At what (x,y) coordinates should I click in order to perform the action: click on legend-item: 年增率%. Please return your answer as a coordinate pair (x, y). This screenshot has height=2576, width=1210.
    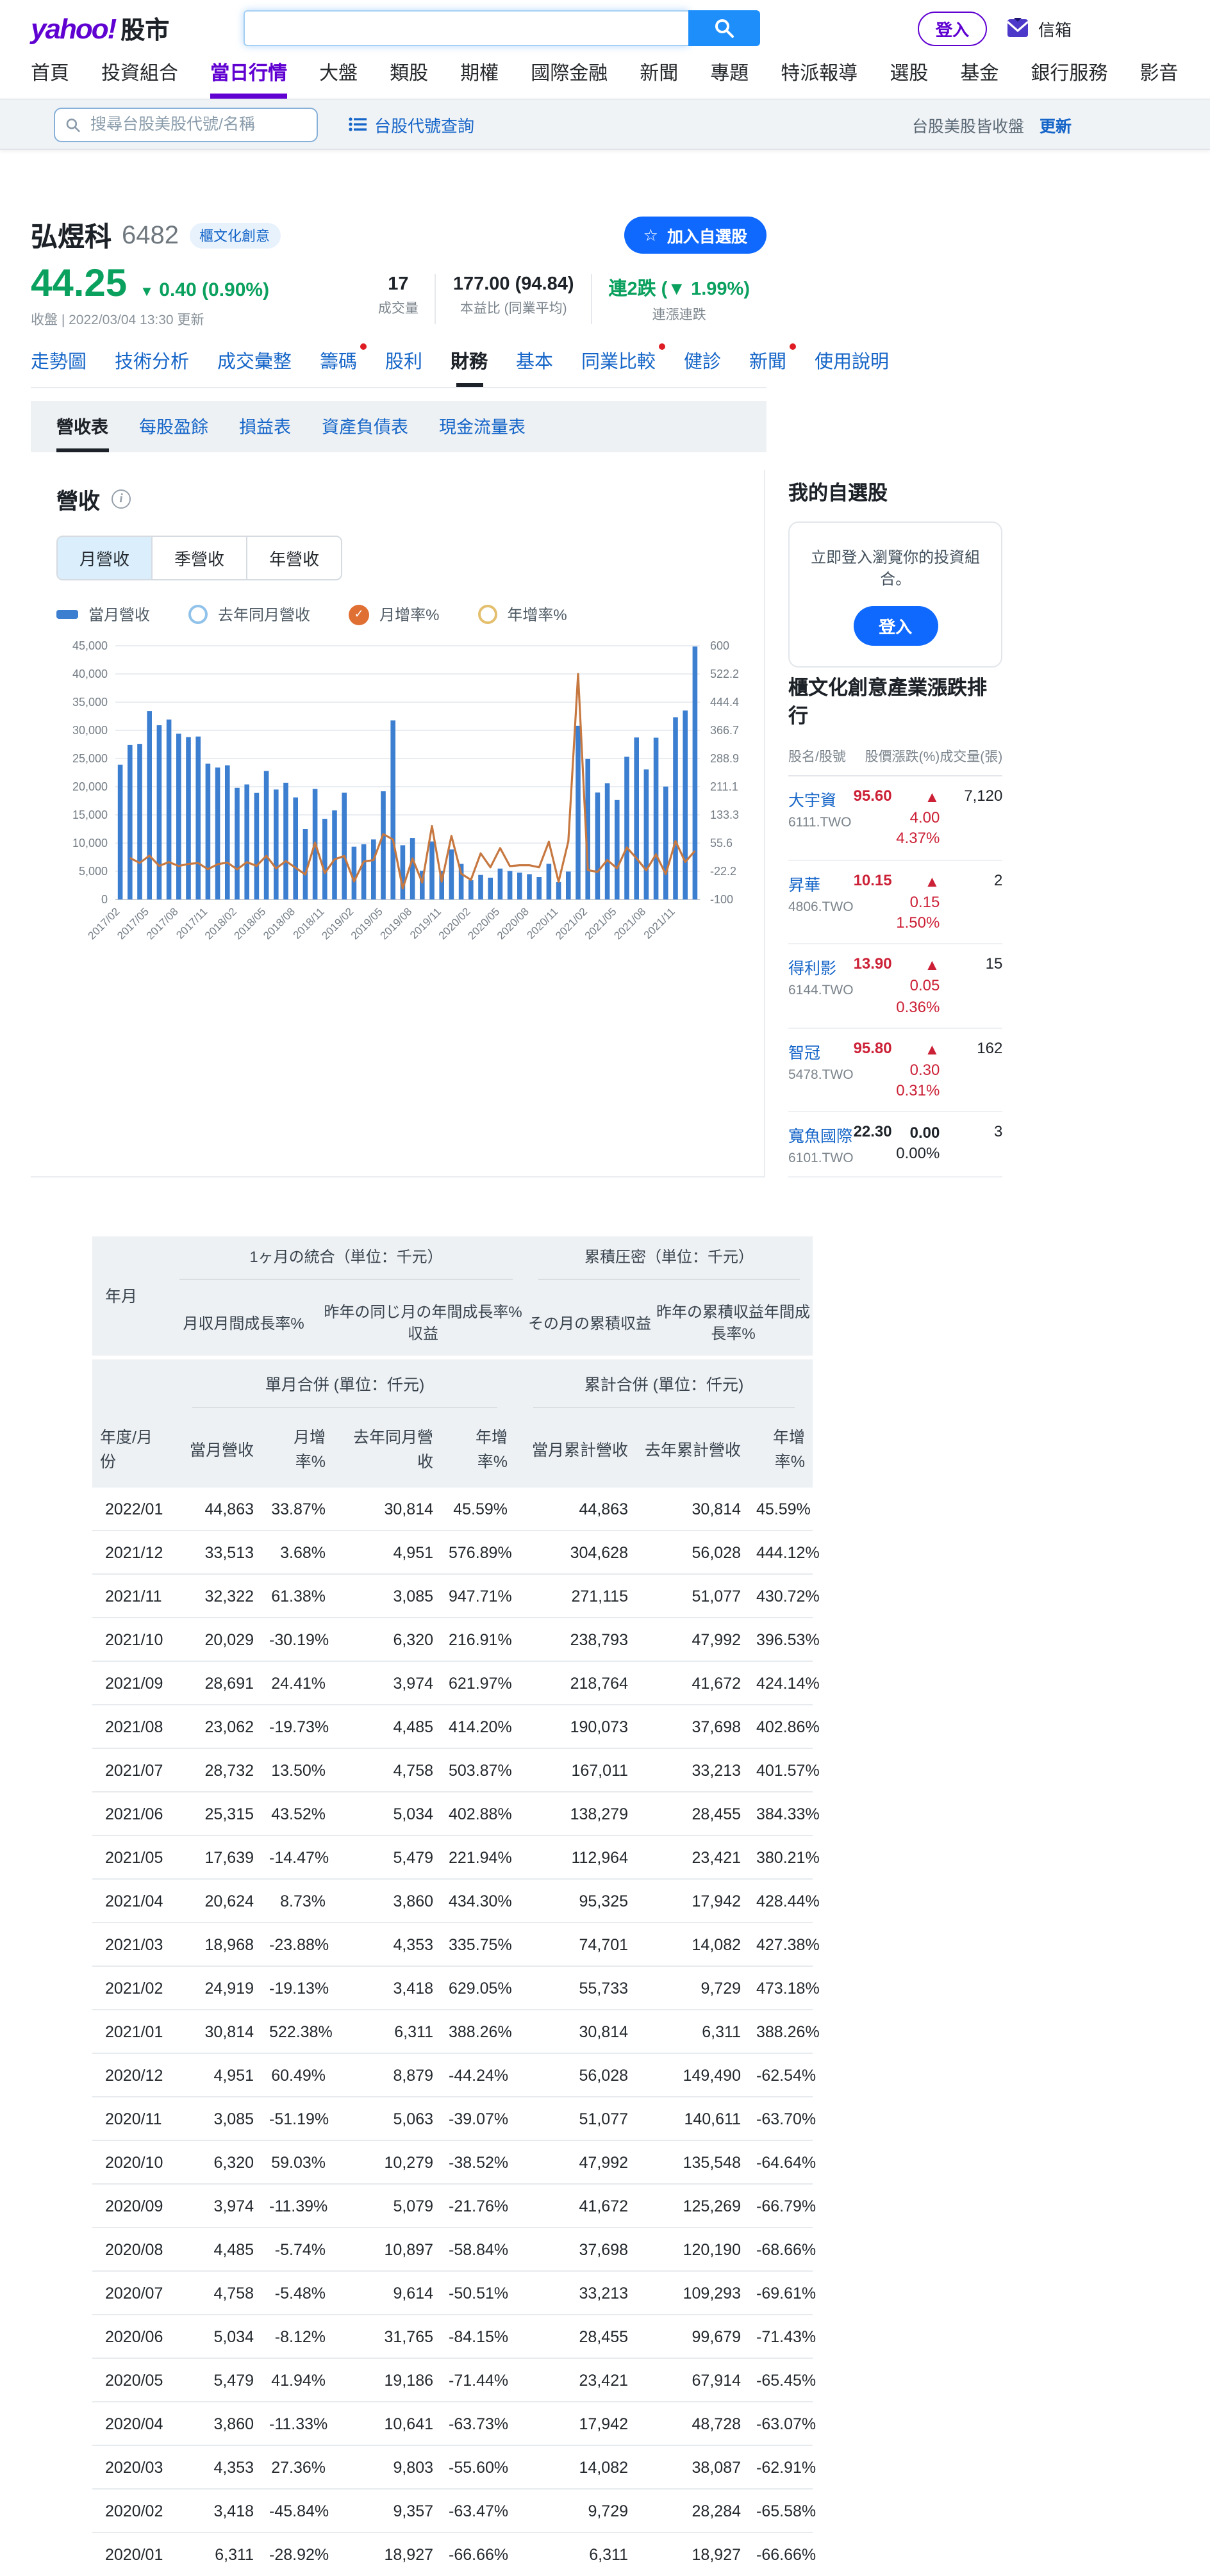
    Looking at the image, I should click on (522, 614).